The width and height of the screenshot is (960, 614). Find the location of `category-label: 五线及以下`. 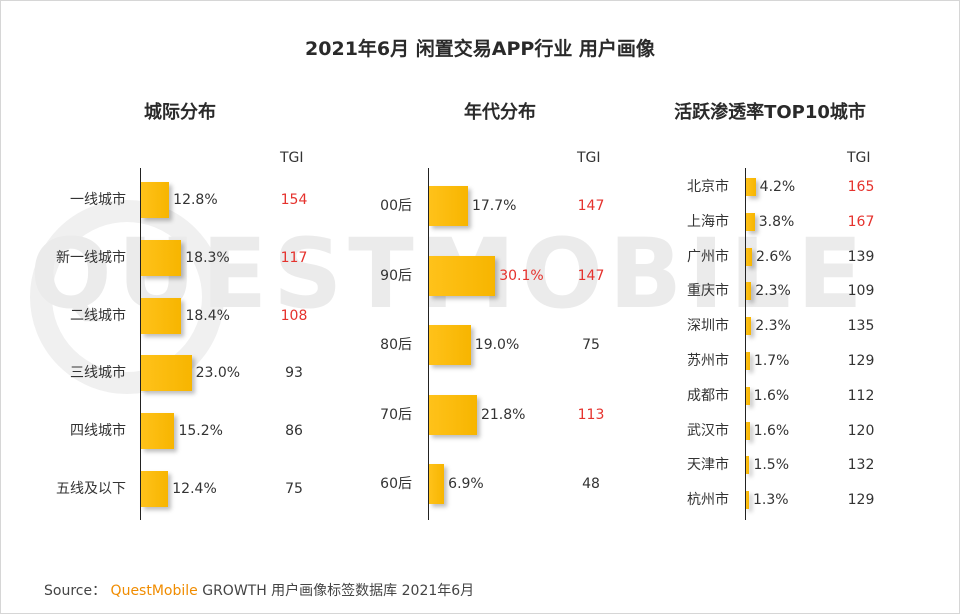

category-label: 五线及以下 is located at coordinates (91, 489).